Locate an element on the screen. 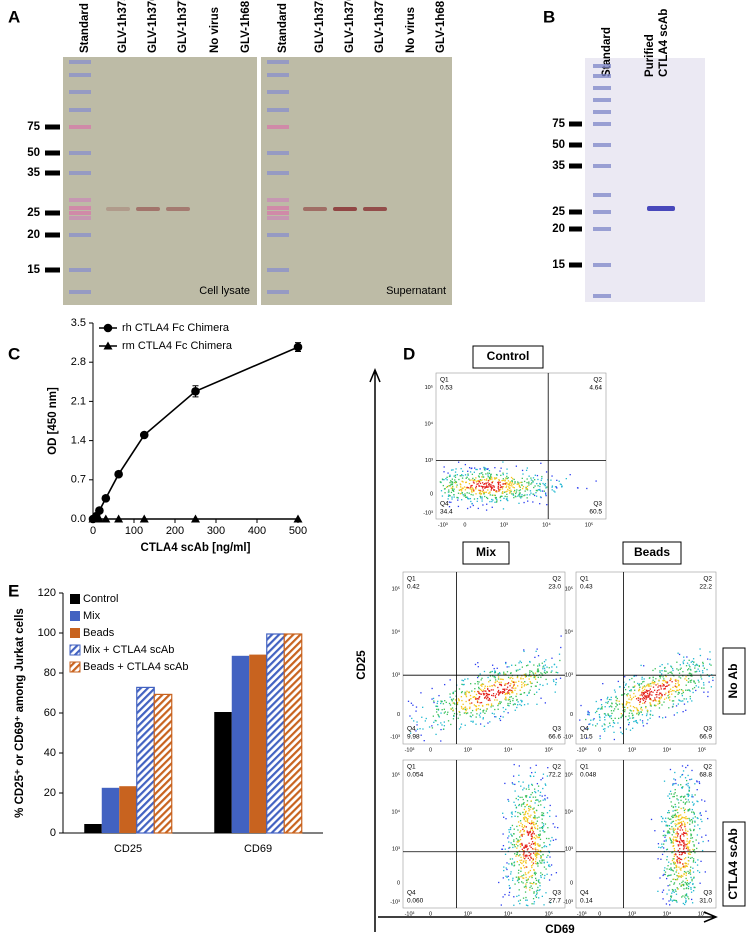  lane-label: Standard is located at coordinates (607, 52).